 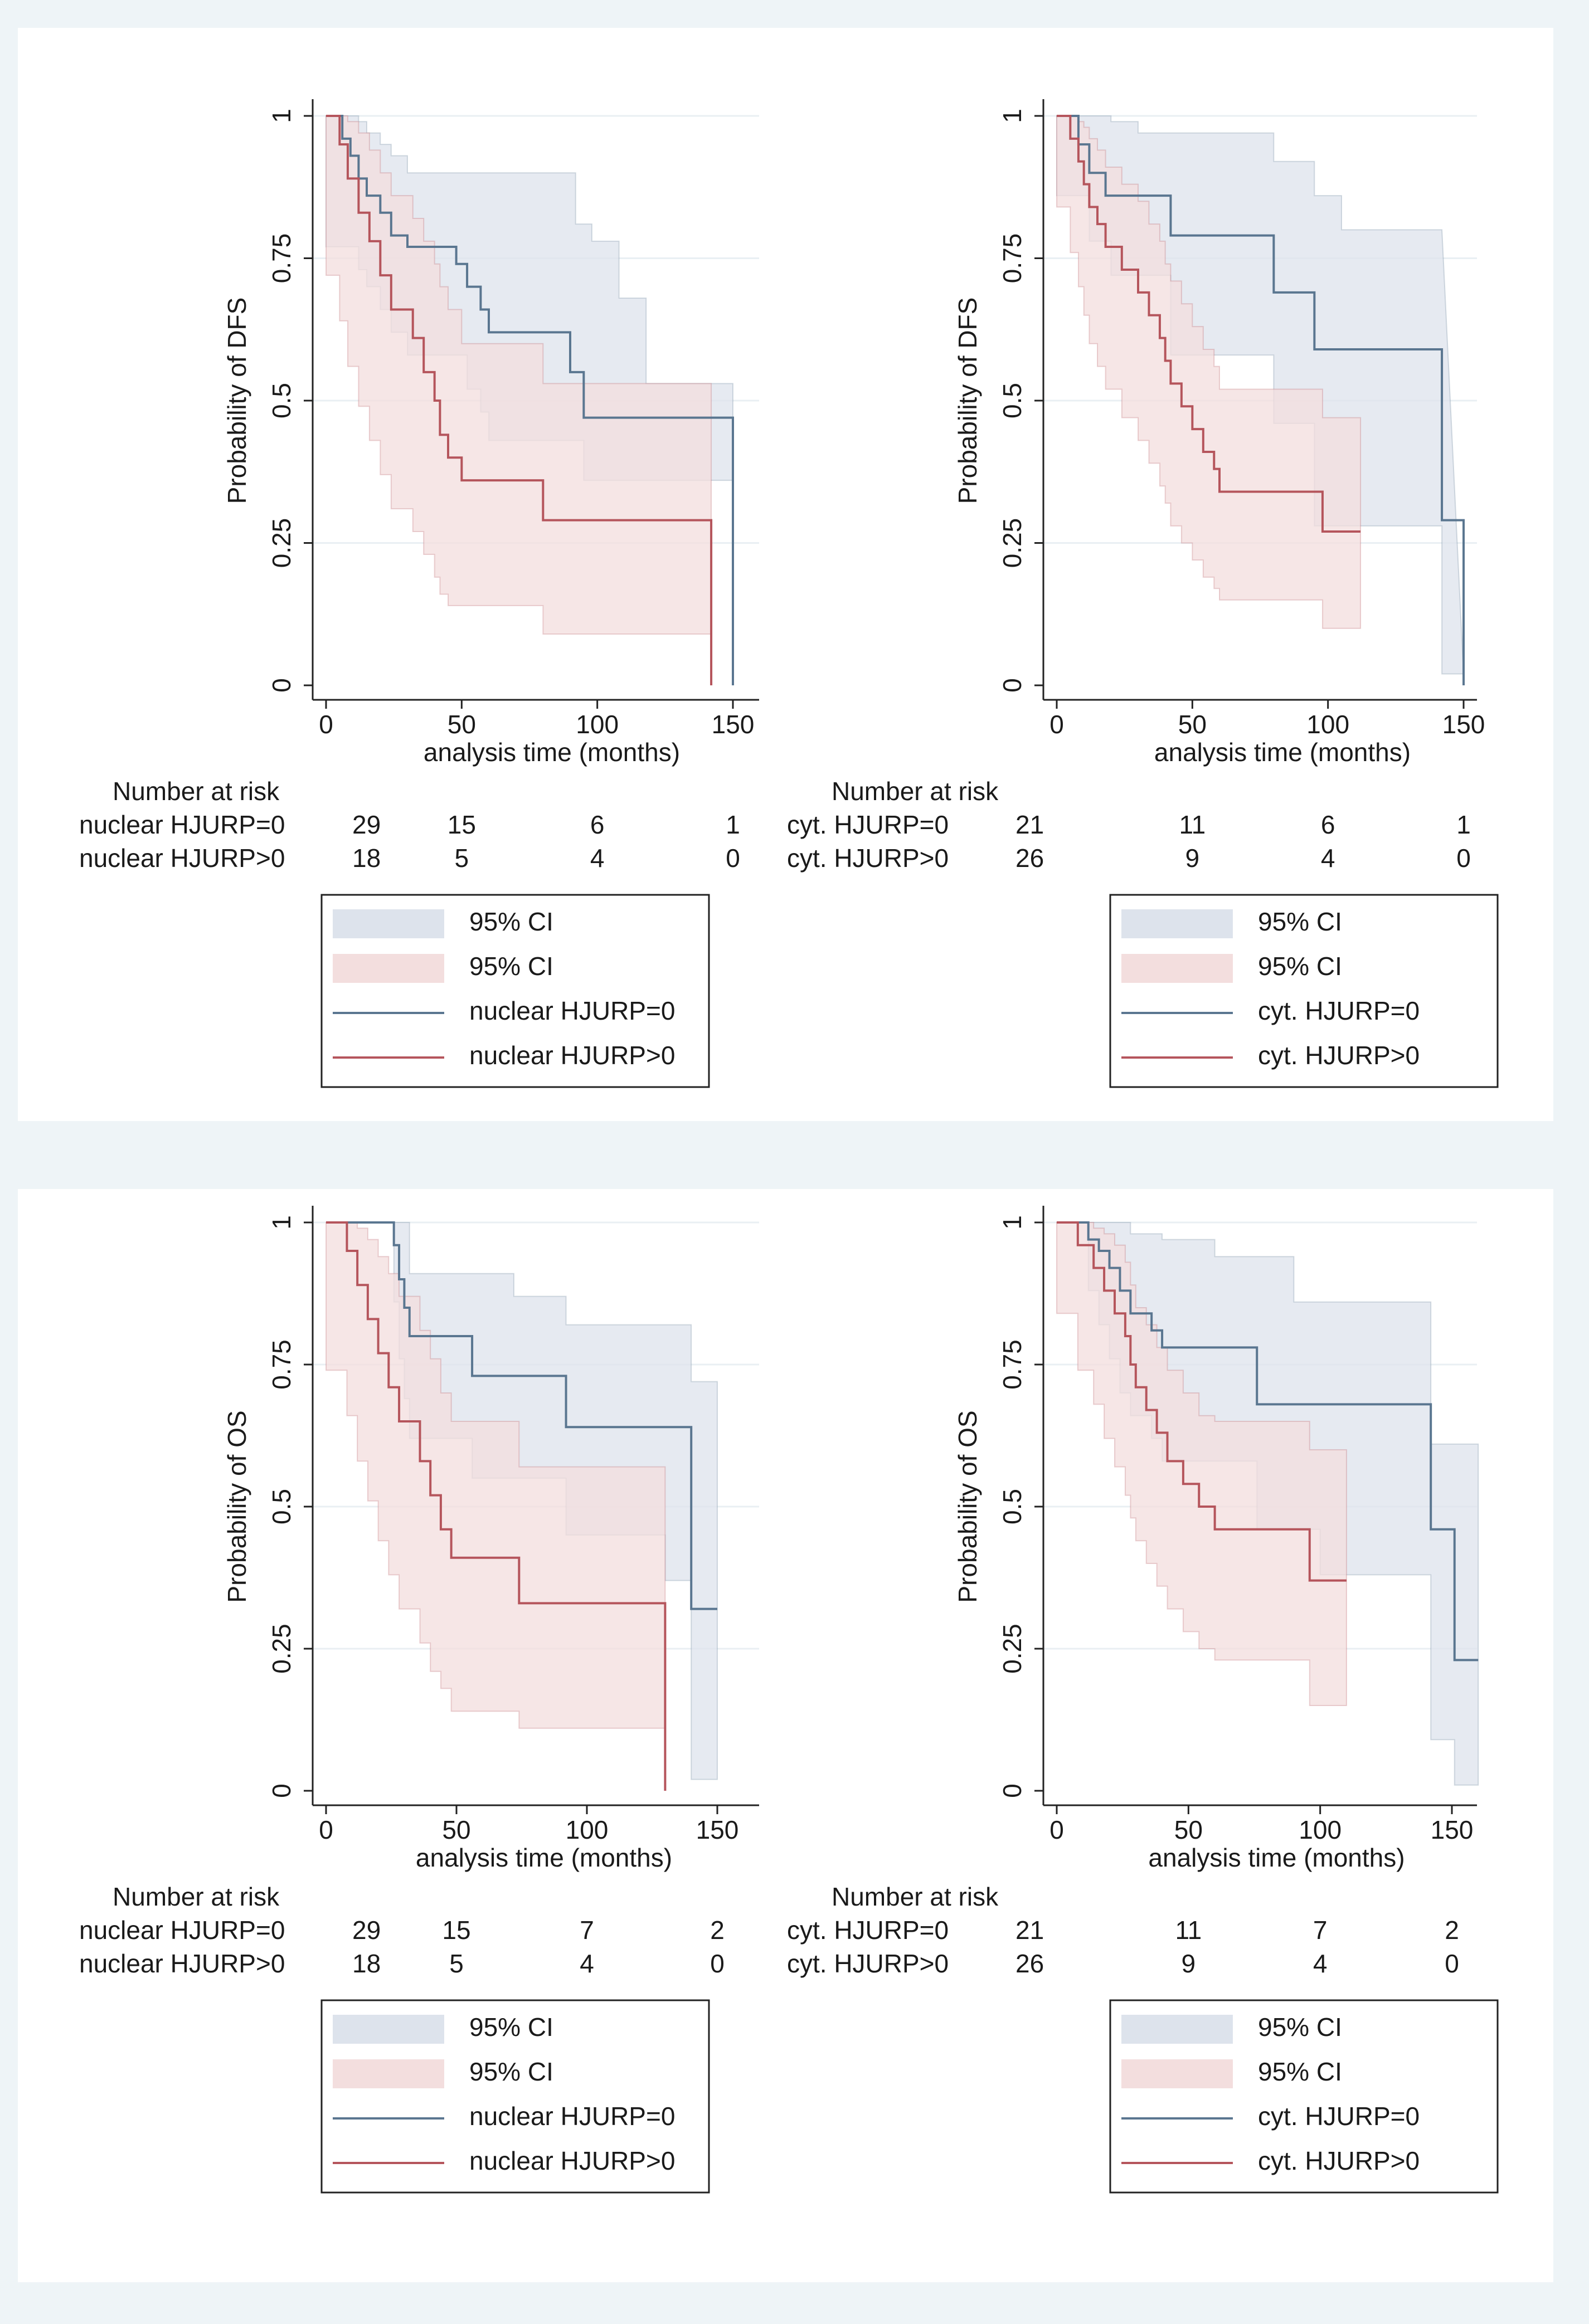 What do you see at coordinates (1029, 858) in the screenshot?
I see `risk-table-value: 26` at bounding box center [1029, 858].